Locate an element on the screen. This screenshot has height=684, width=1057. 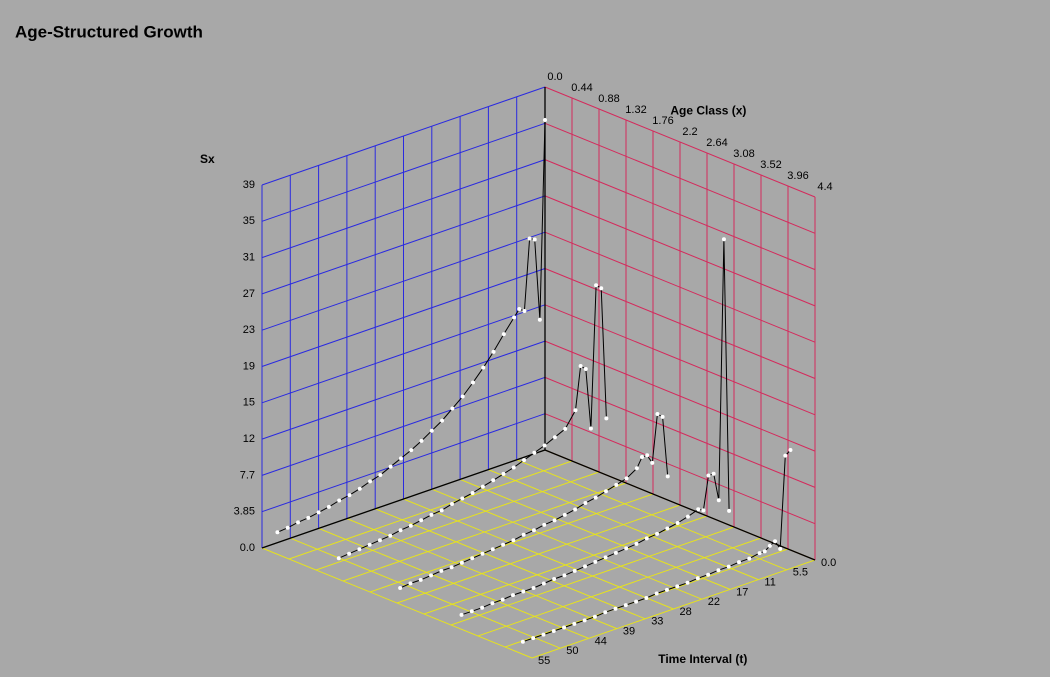
age-tick-label: 0.0 is located at coordinates (554, 77).